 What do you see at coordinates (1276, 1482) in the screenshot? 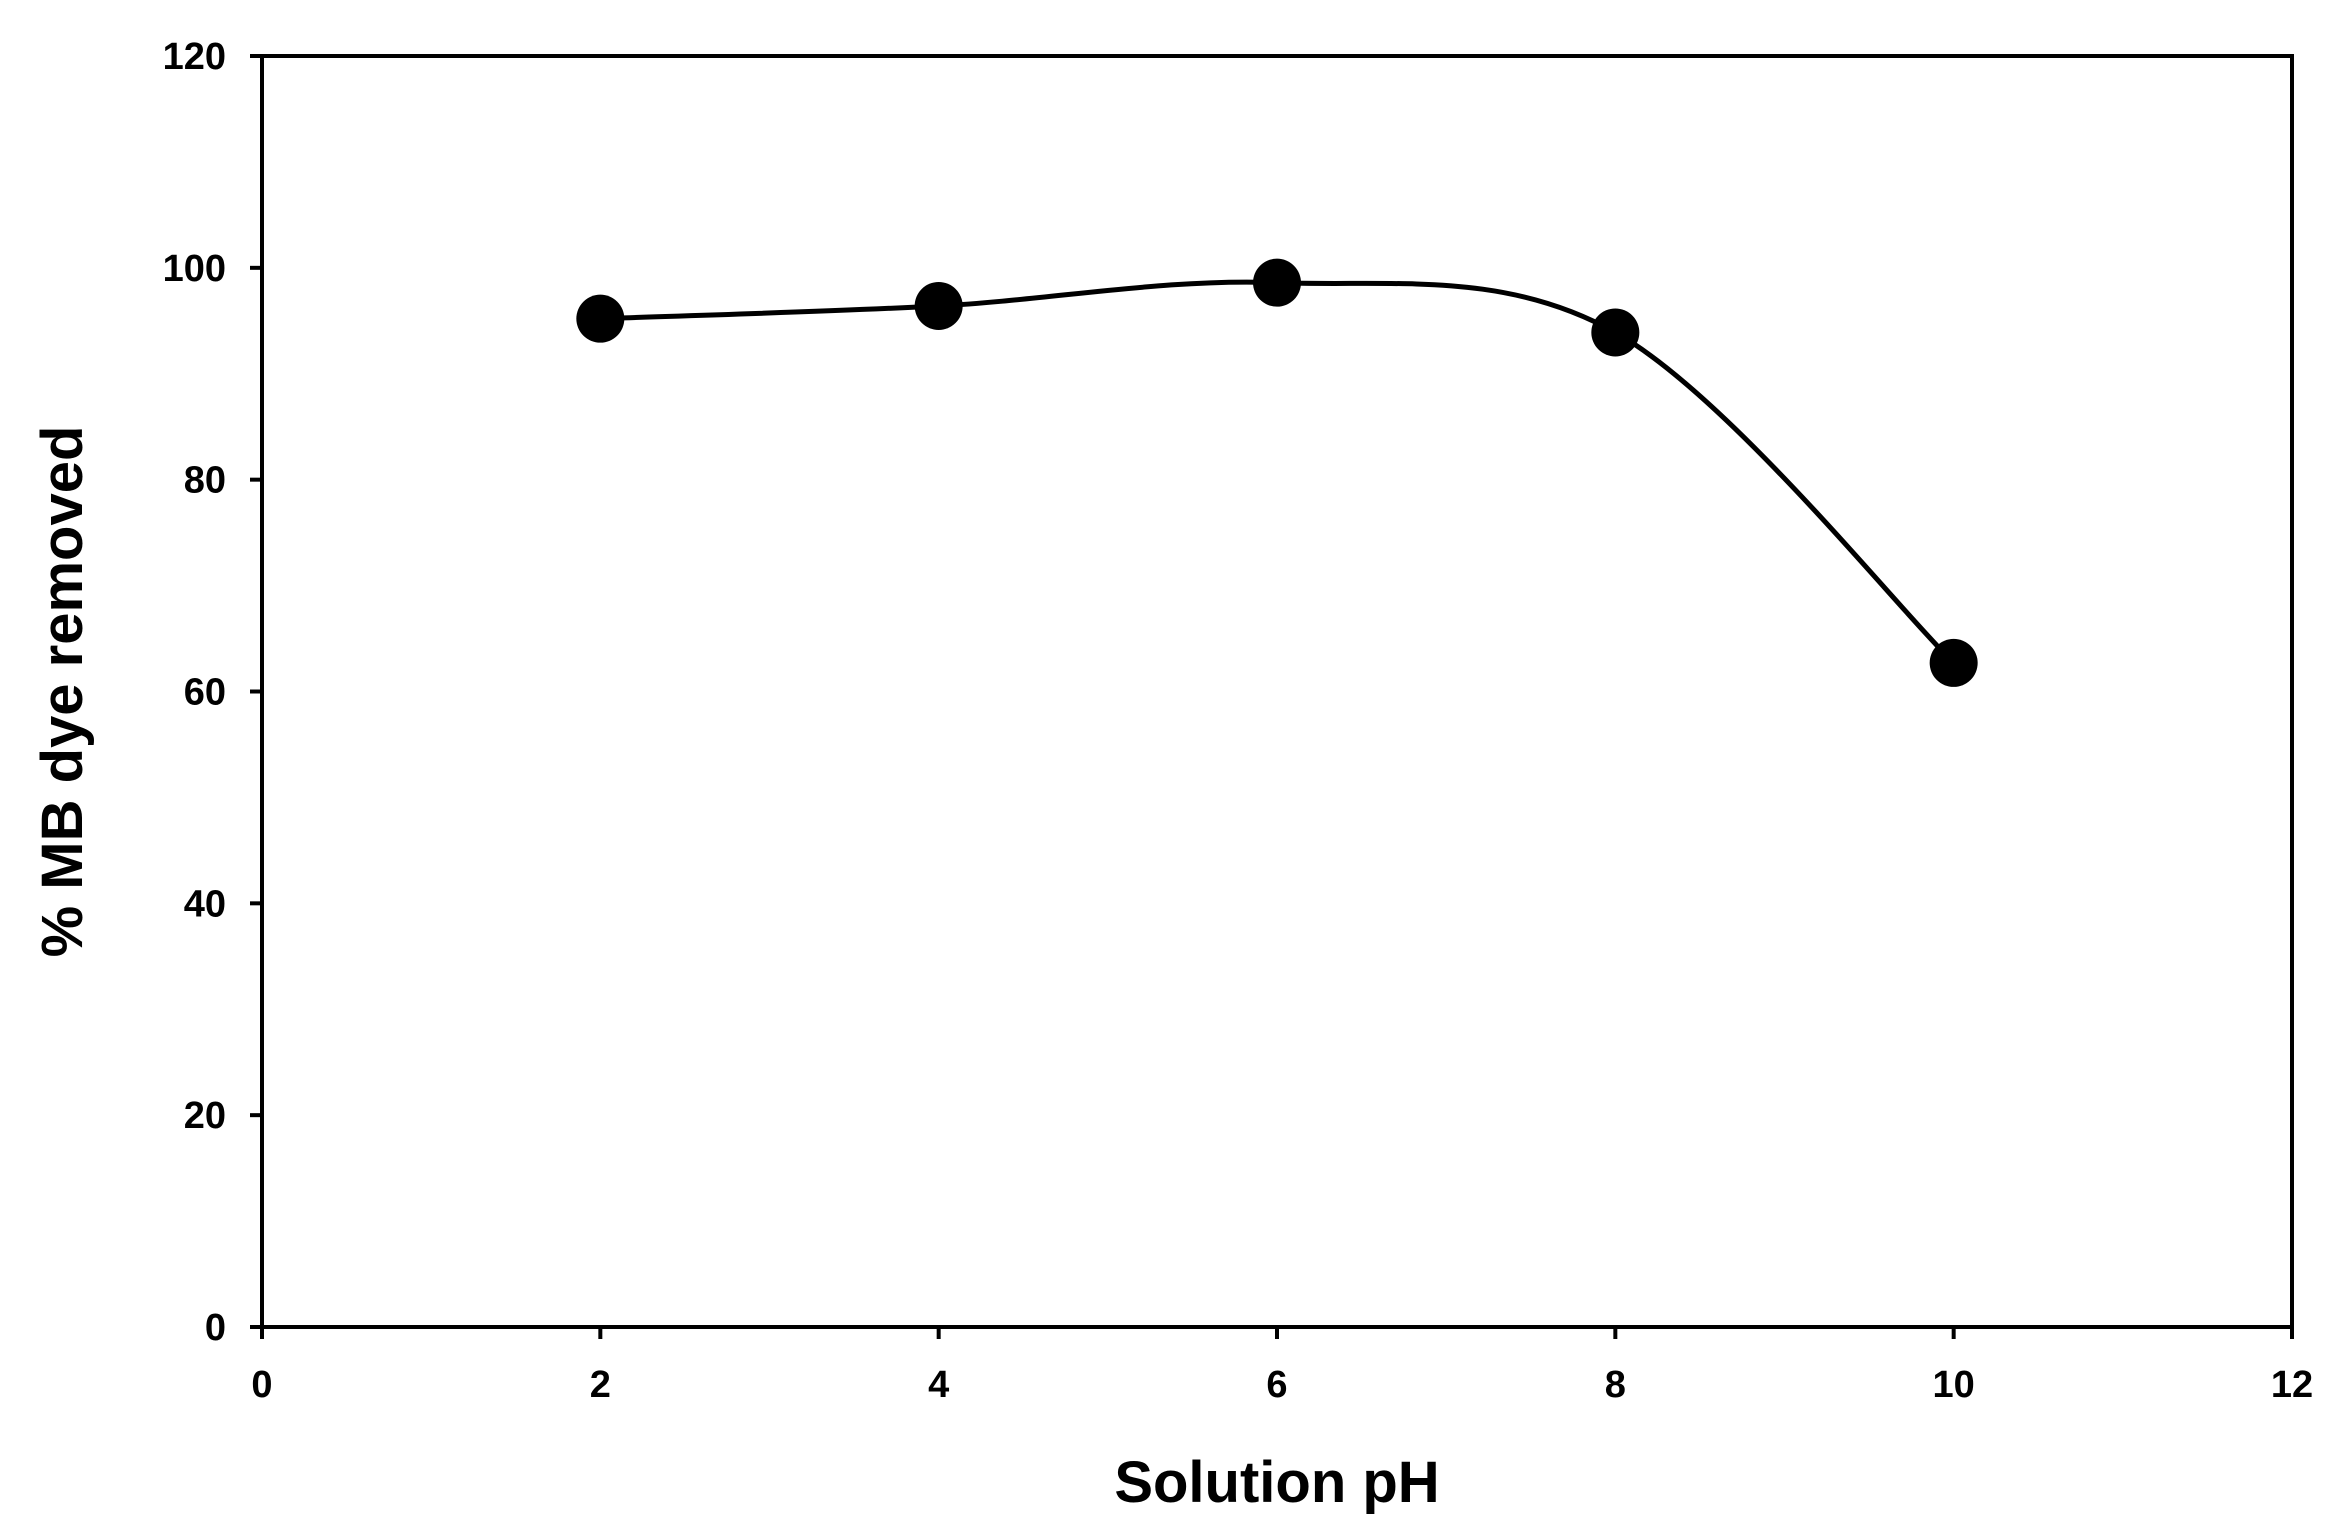
I see `x-axis-title: Solution pH` at bounding box center [1276, 1482].